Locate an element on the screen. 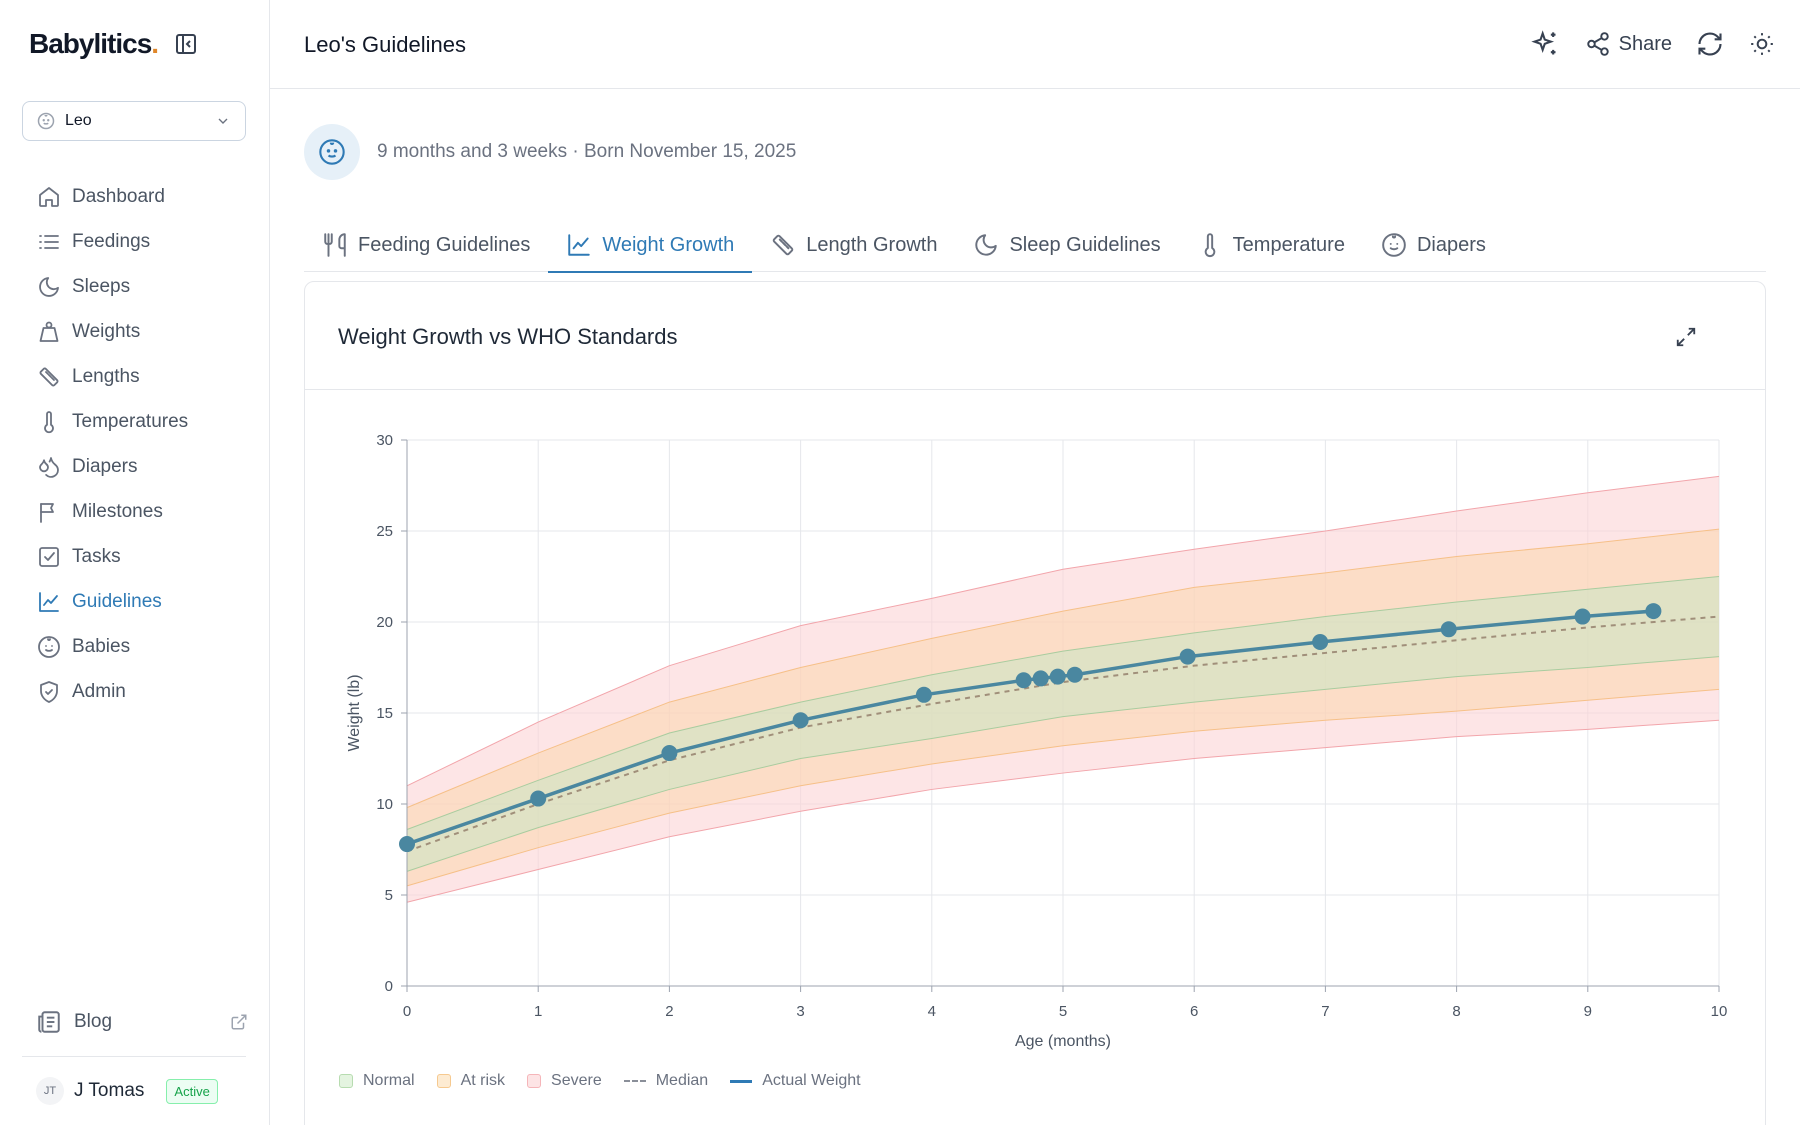 Image resolution: width=1800 pixels, height=1125 pixels. y-axis-label: Weight (lb) is located at coordinates (354, 712).